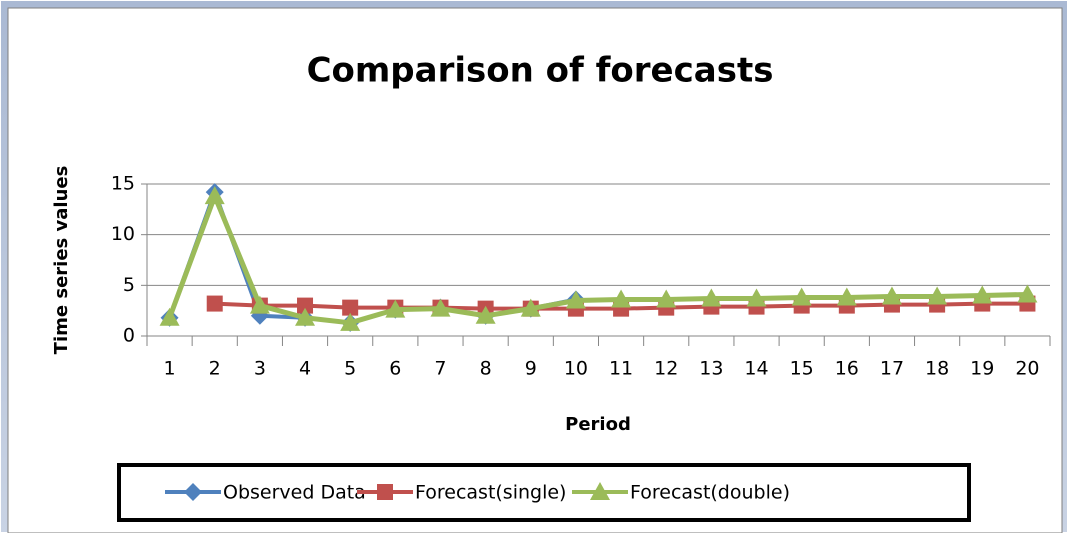  What do you see at coordinates (711, 369) in the screenshot?
I see `x-tick-label: 13` at bounding box center [711, 369].